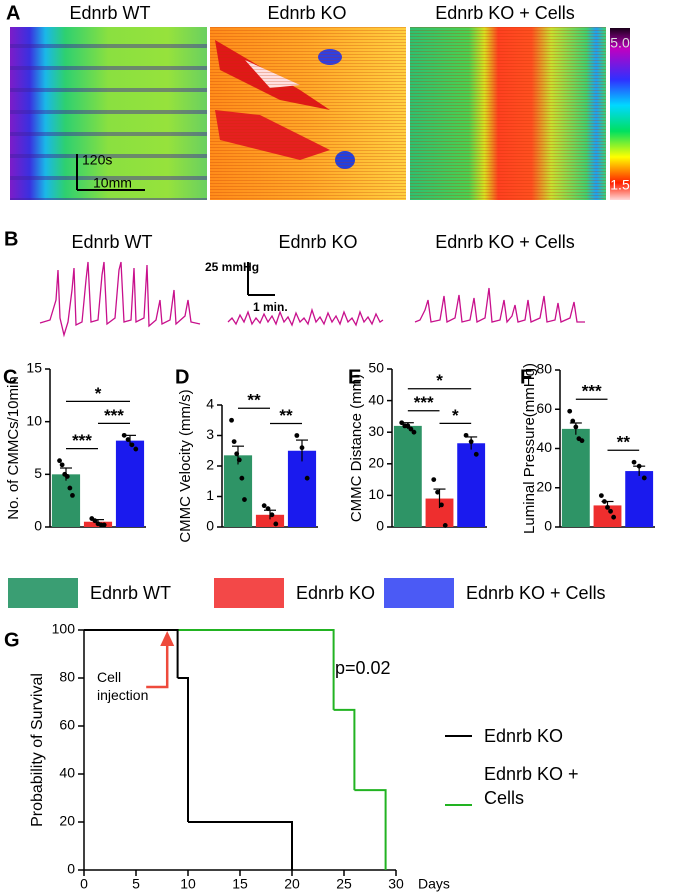  Describe the element at coordinates (210, 404) in the screenshot. I see `y-tick-label: 4` at that location.